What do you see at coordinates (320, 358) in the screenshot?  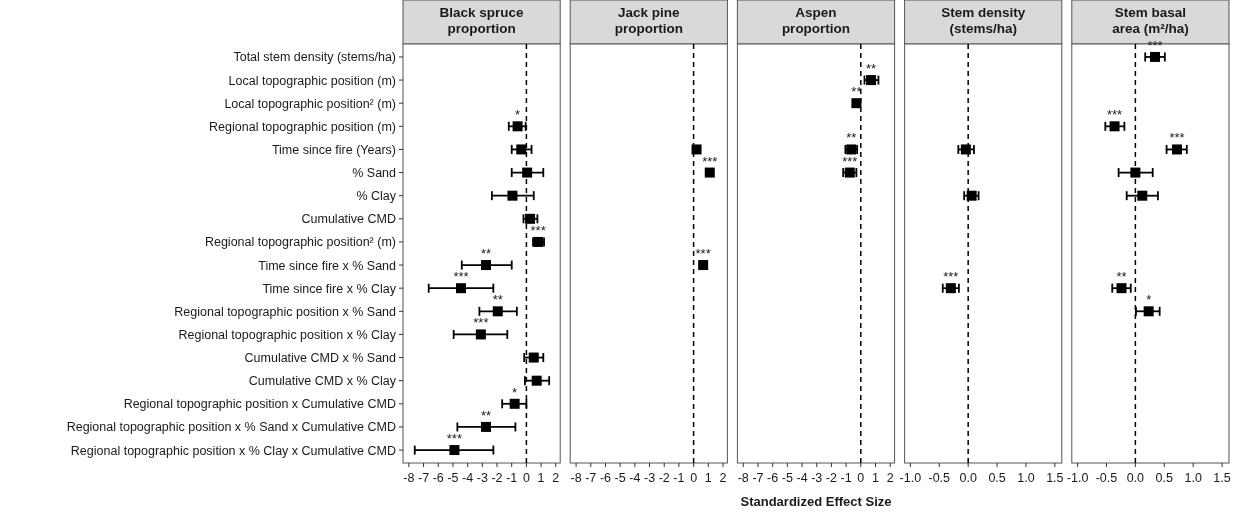 I see `y-tick-label: Cumulative CMD x % Sand` at bounding box center [320, 358].